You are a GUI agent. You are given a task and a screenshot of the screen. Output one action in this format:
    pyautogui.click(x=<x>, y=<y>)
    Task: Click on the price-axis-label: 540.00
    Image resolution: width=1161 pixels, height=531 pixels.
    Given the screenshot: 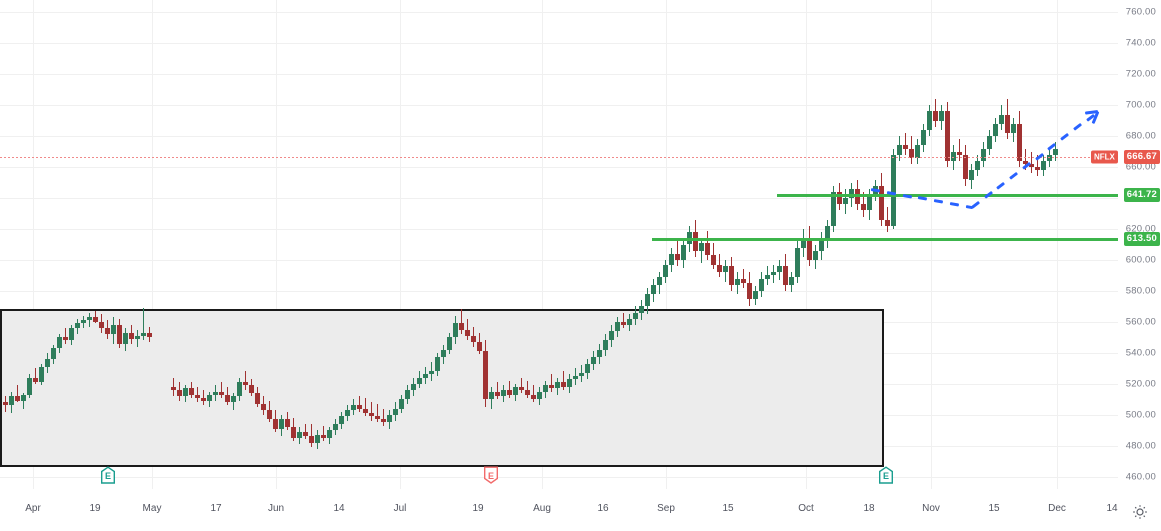 What is the action you would take?
    pyautogui.click(x=1140, y=353)
    